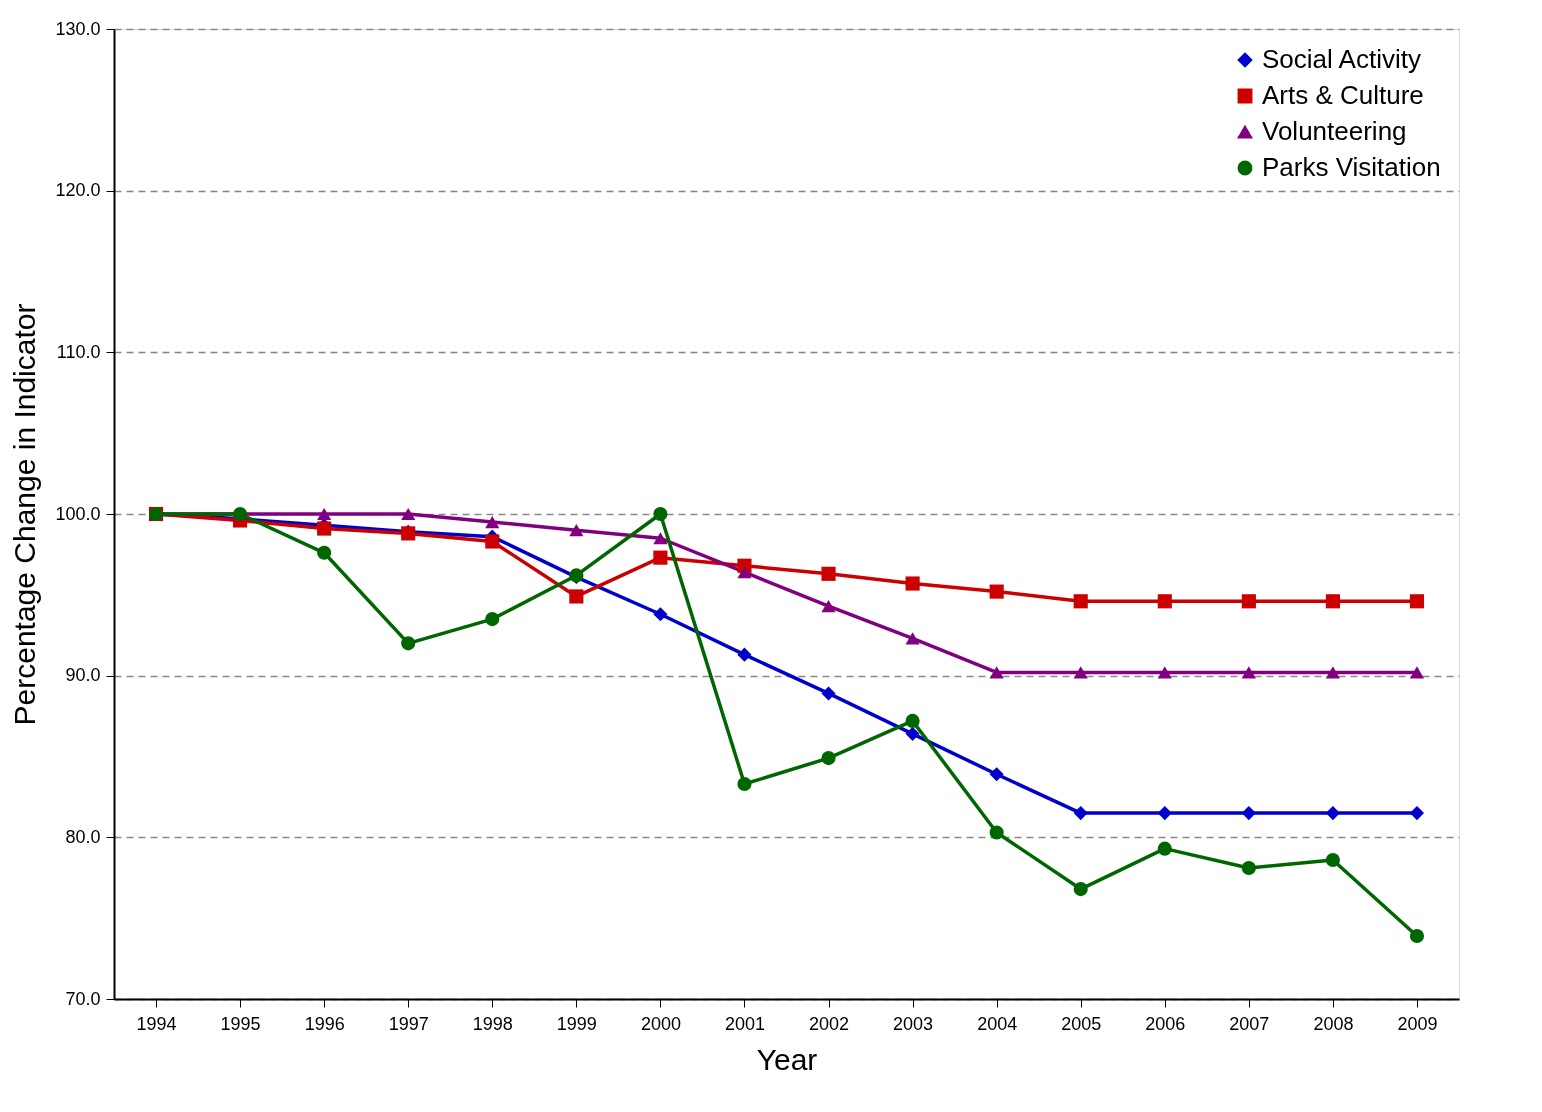 The height and width of the screenshot is (1112, 1542). I want to click on legend-label: Volunteering, so click(1334, 131).